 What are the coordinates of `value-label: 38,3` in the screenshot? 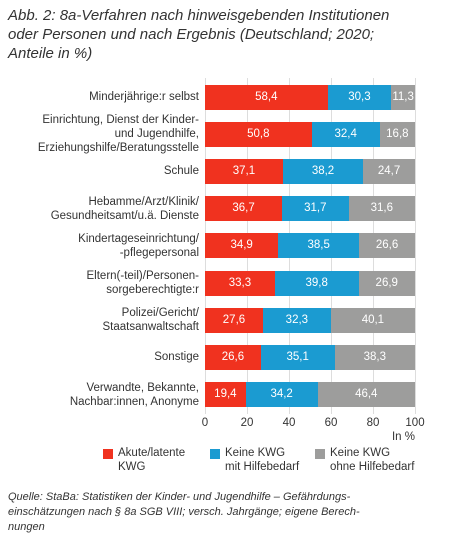 It's located at (374, 356).